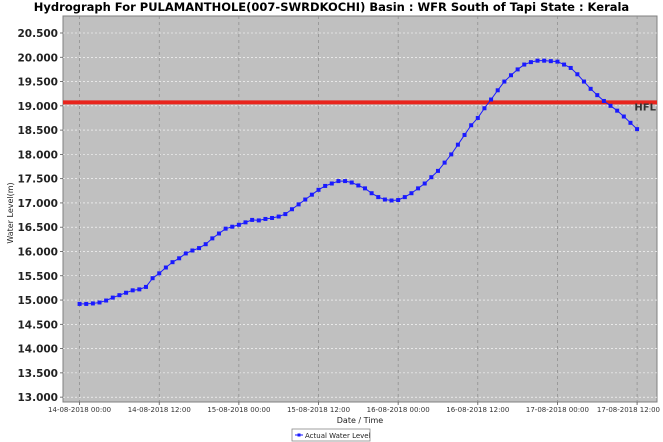  What do you see at coordinates (645, 107) in the screenshot?
I see `hfl-label: HFL` at bounding box center [645, 107].